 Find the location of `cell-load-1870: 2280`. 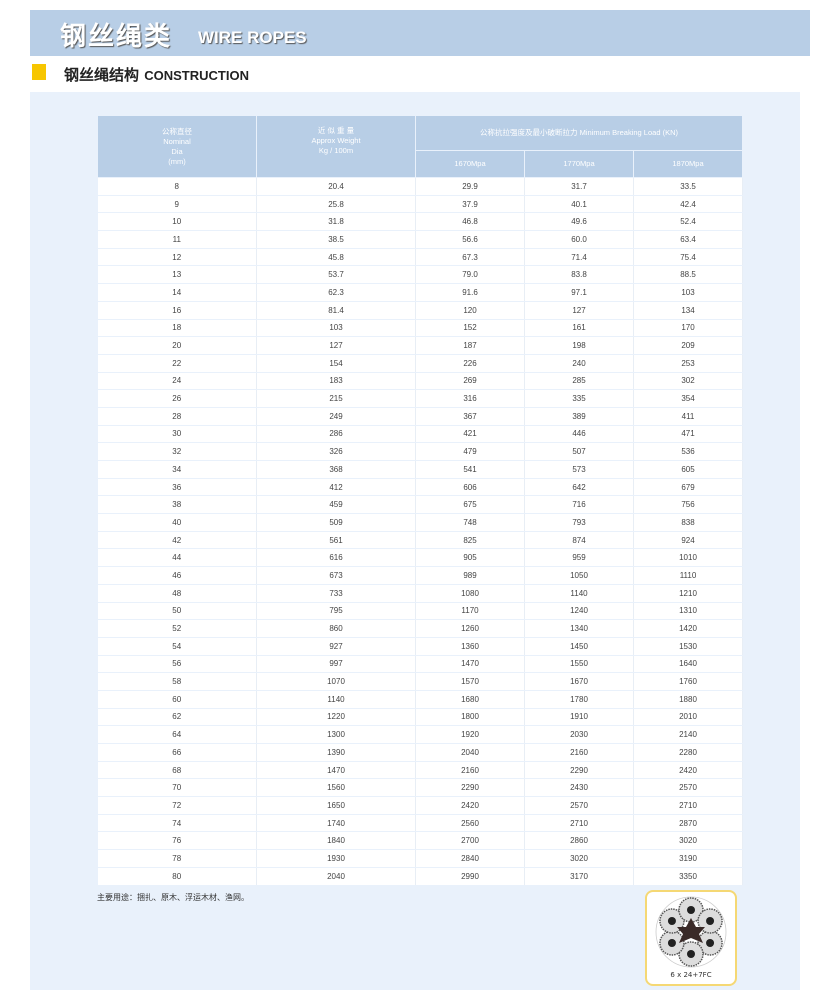

cell-load-1870: 2280 is located at coordinates (688, 752).